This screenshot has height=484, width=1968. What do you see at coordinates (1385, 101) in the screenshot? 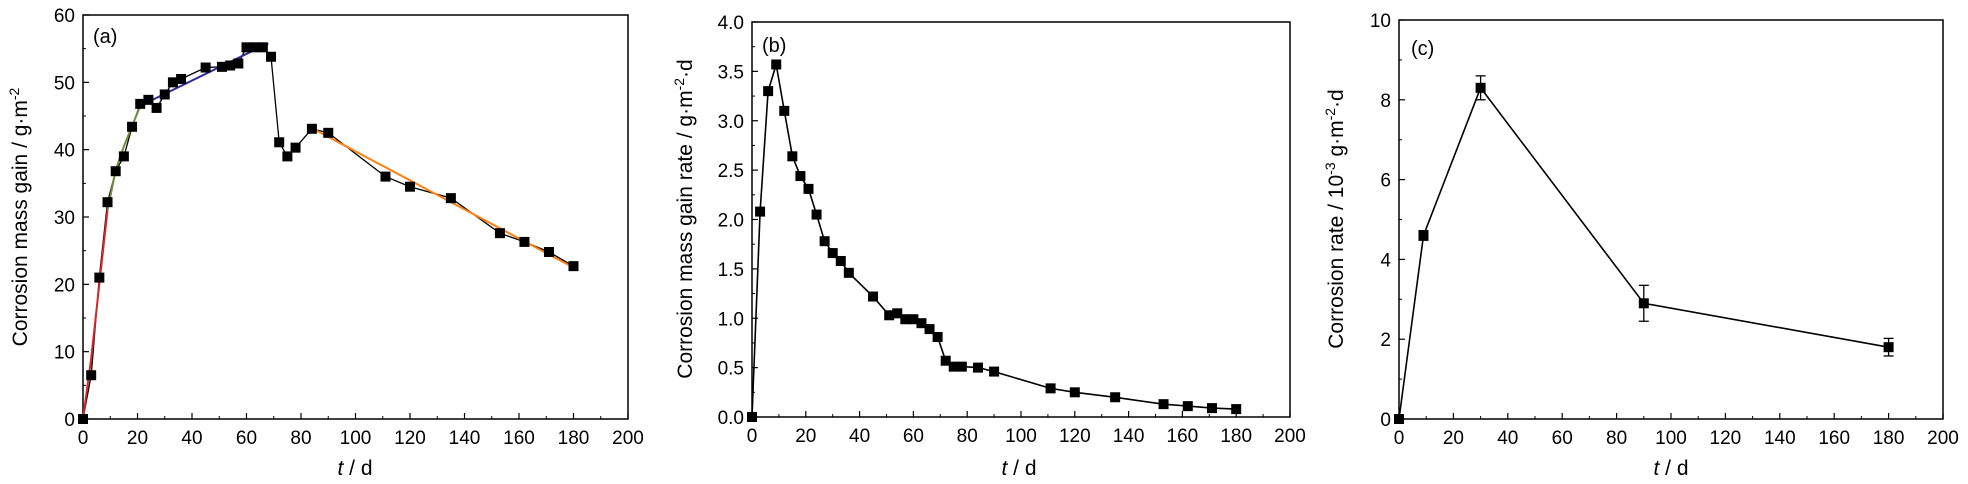
I see `y-tick-label: 8` at bounding box center [1385, 101].